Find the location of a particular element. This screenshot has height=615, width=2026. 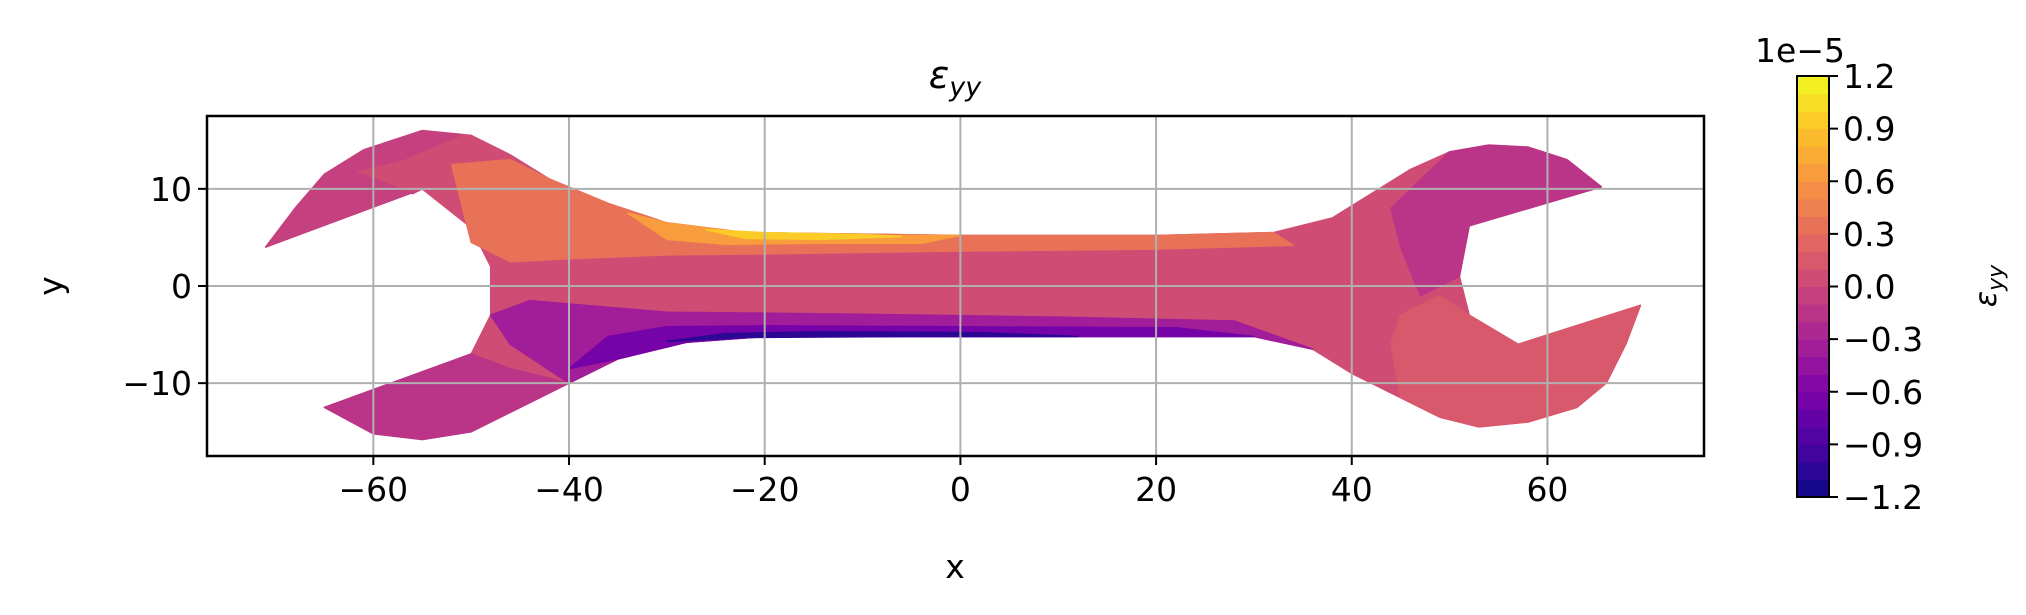

chart-title: εyy is located at coordinates (956, 78).